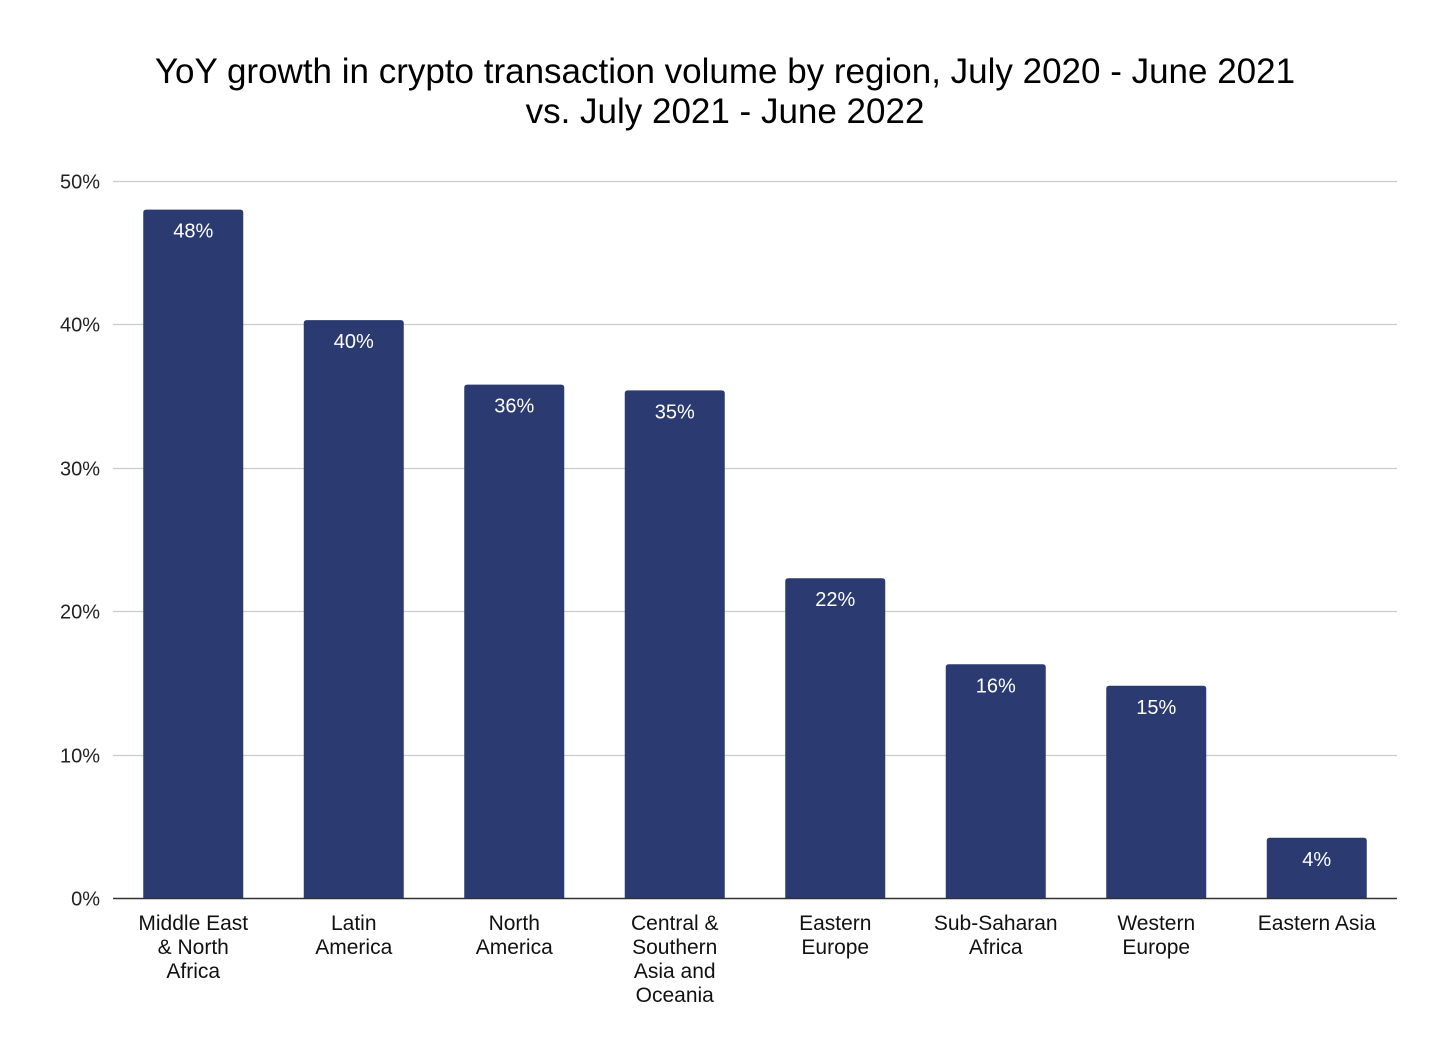 The image size is (1450, 1060). Describe the element at coordinates (1156, 935) in the screenshot. I see `x-tick-label: Western Europe` at that location.